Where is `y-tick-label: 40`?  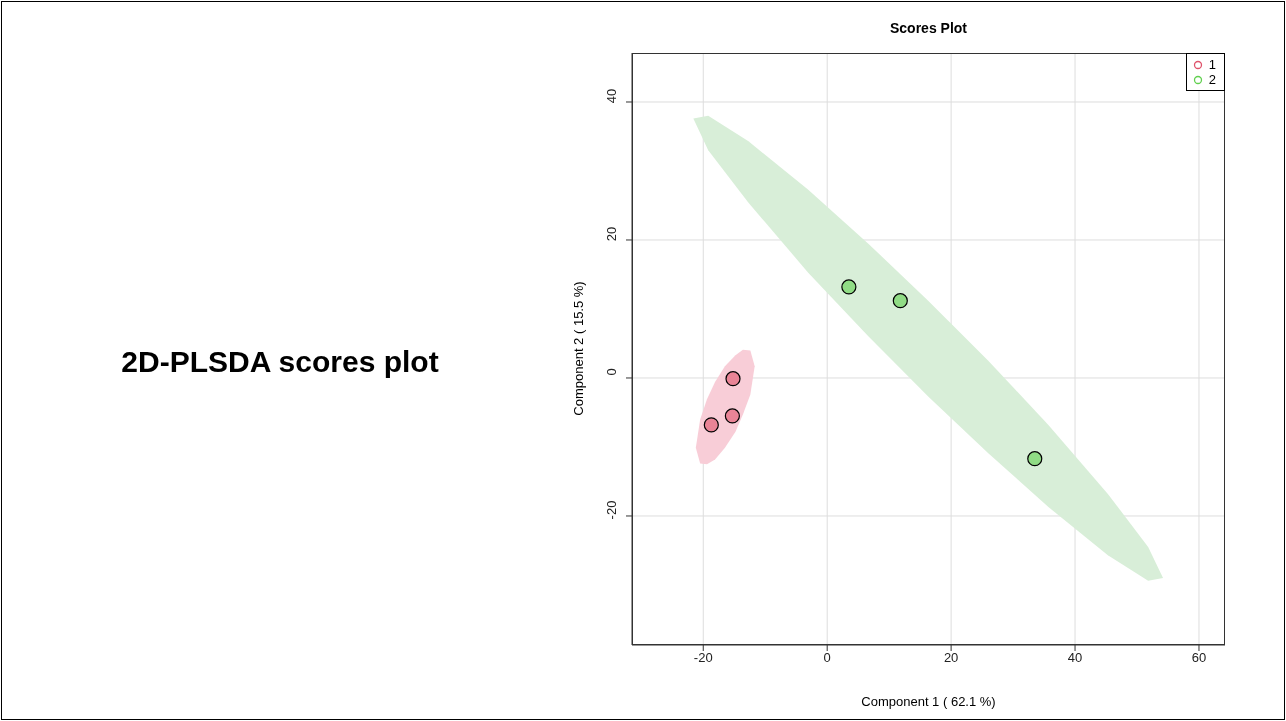
y-tick-label: 40 is located at coordinates (611, 96).